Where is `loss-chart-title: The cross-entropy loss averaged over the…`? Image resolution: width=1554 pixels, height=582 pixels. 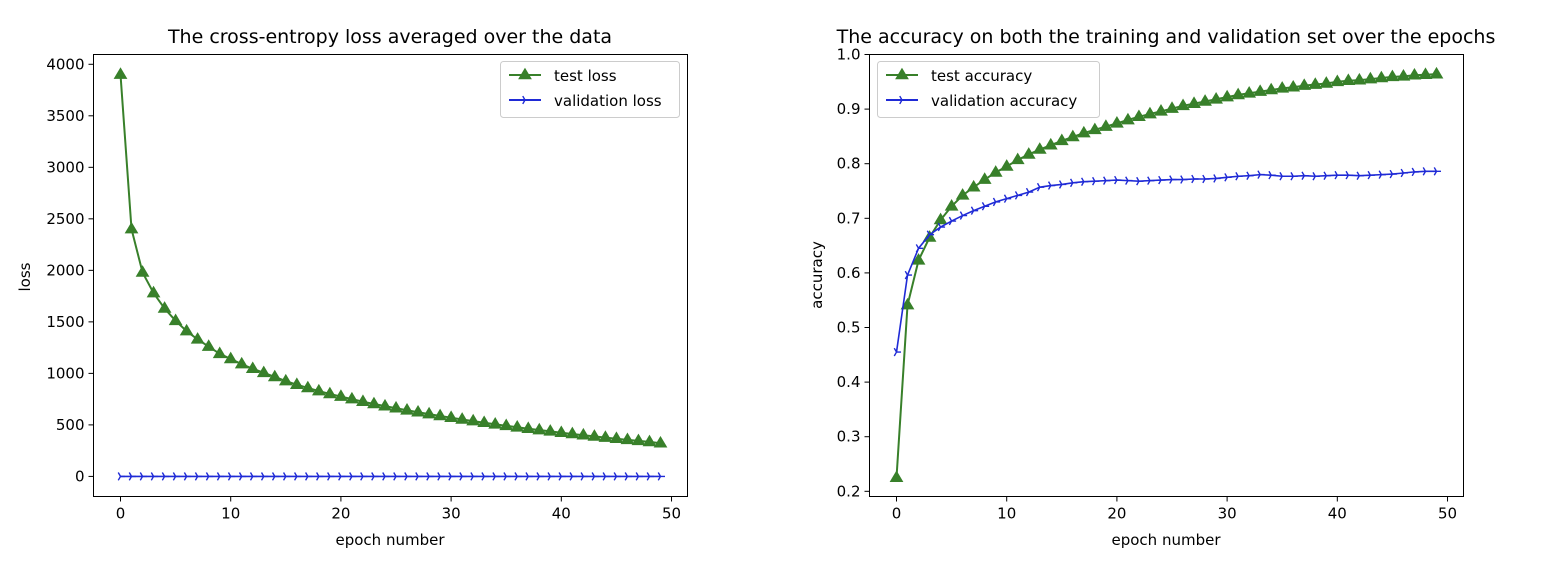 loss-chart-title: The cross-entropy loss averaged over the… is located at coordinates (389, 37).